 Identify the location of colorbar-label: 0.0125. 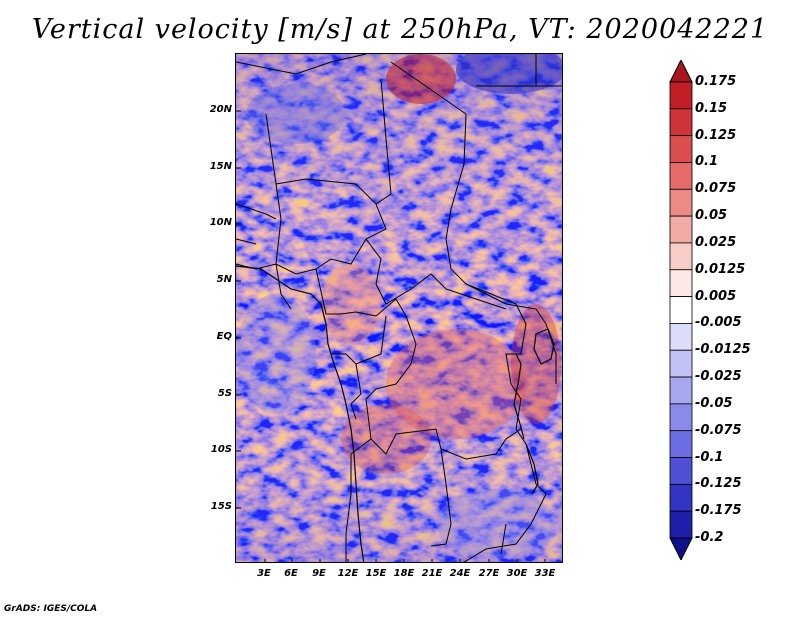
(720, 269).